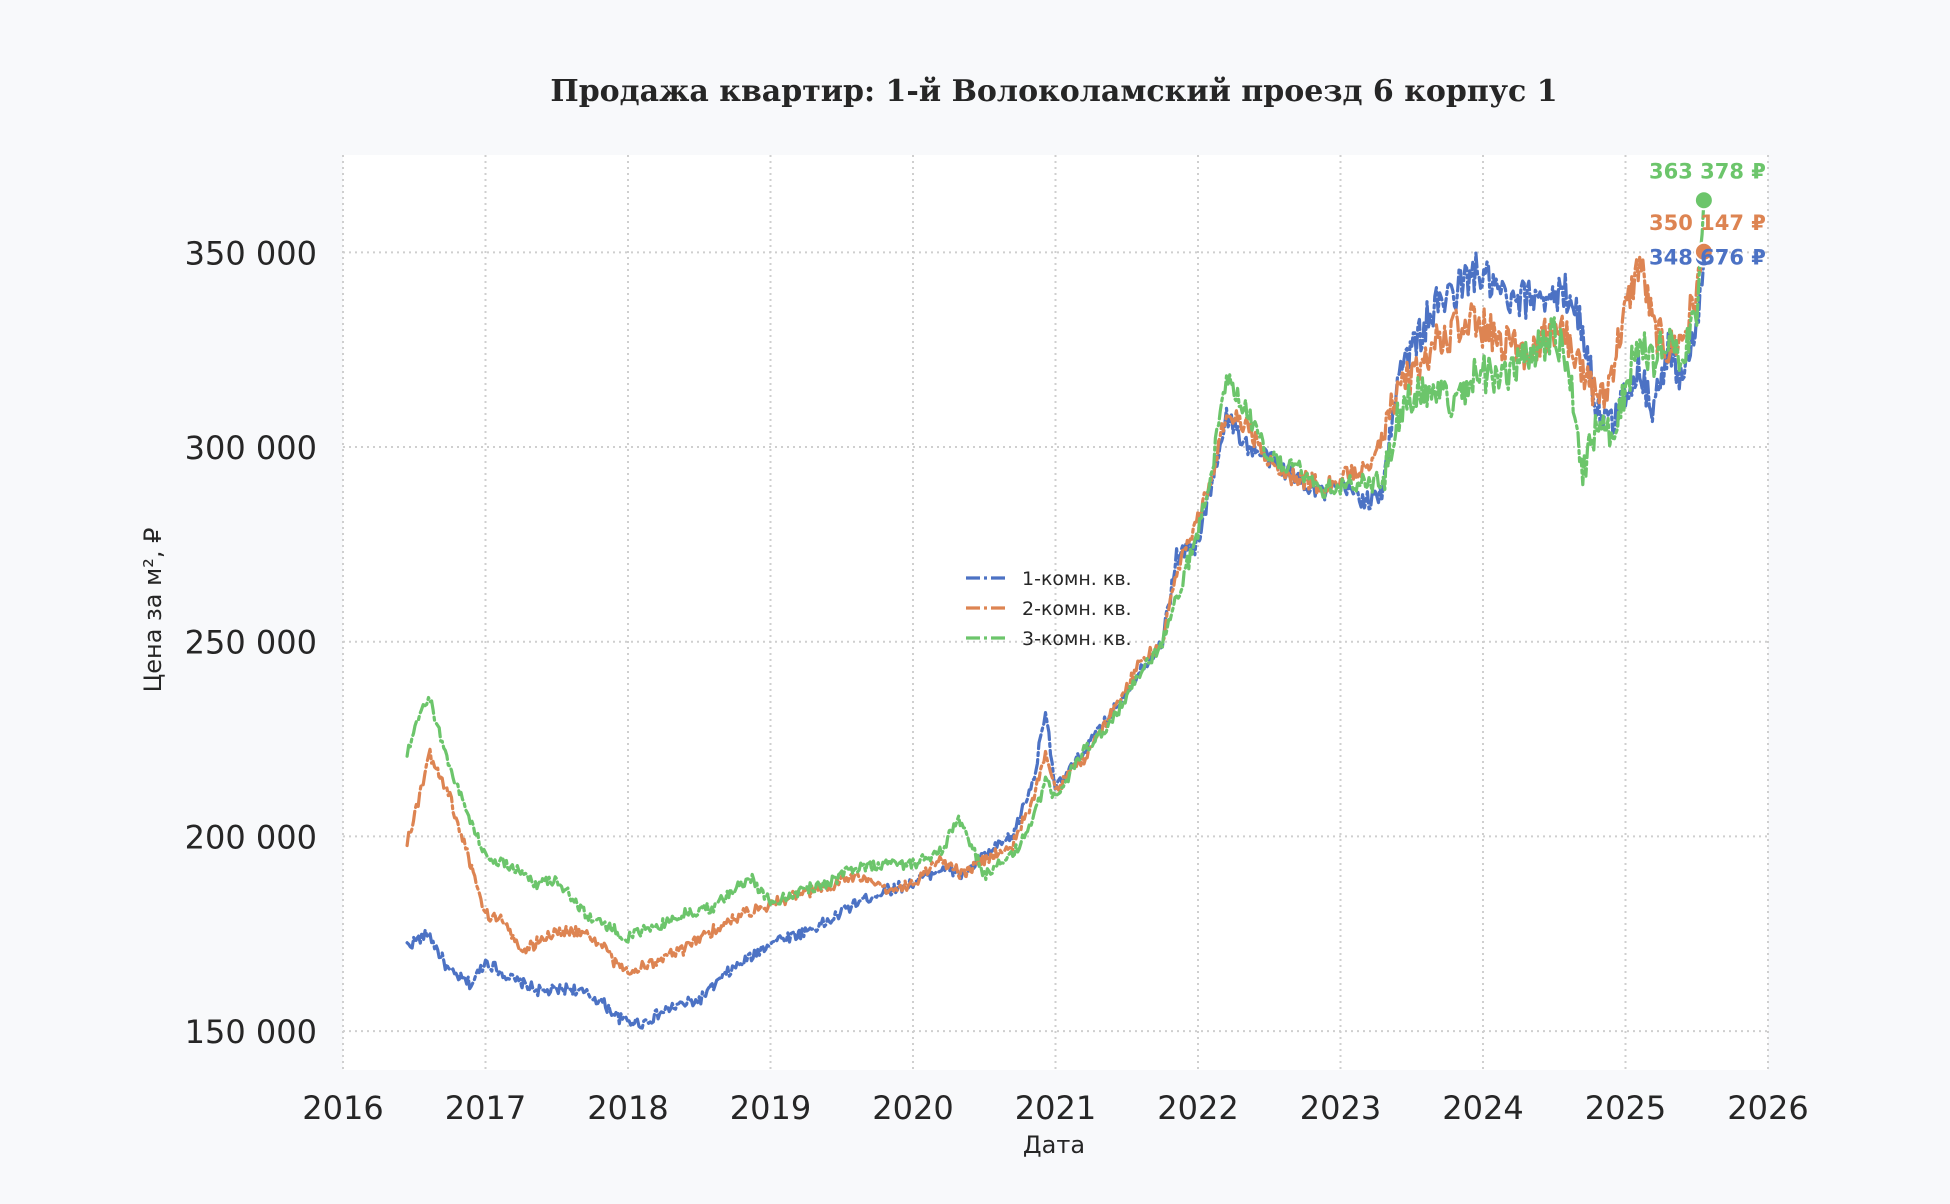 The height and width of the screenshot is (1204, 1950). I want to click on last-value-label: 348 676 ₽, so click(1707, 257).